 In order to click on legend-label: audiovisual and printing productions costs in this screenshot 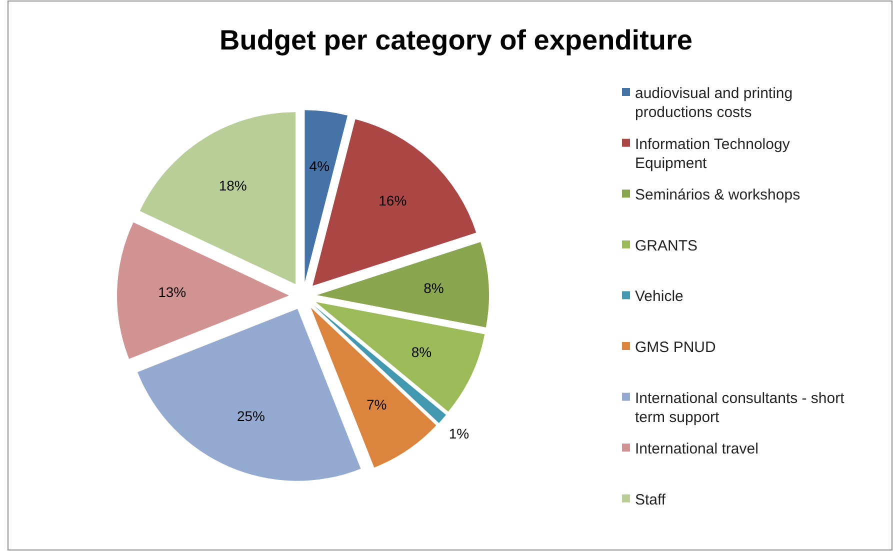, I will do `click(714, 102)`.